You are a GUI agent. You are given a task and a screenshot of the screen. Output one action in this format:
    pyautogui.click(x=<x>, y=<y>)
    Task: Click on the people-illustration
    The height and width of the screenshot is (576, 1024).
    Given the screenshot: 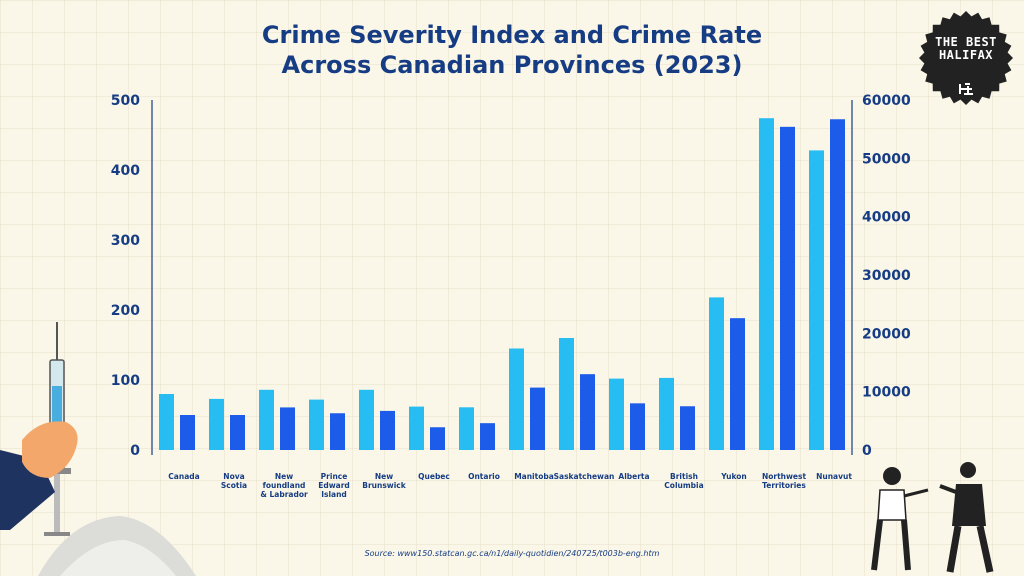 What is the action you would take?
    pyautogui.click(x=932, y=517)
    